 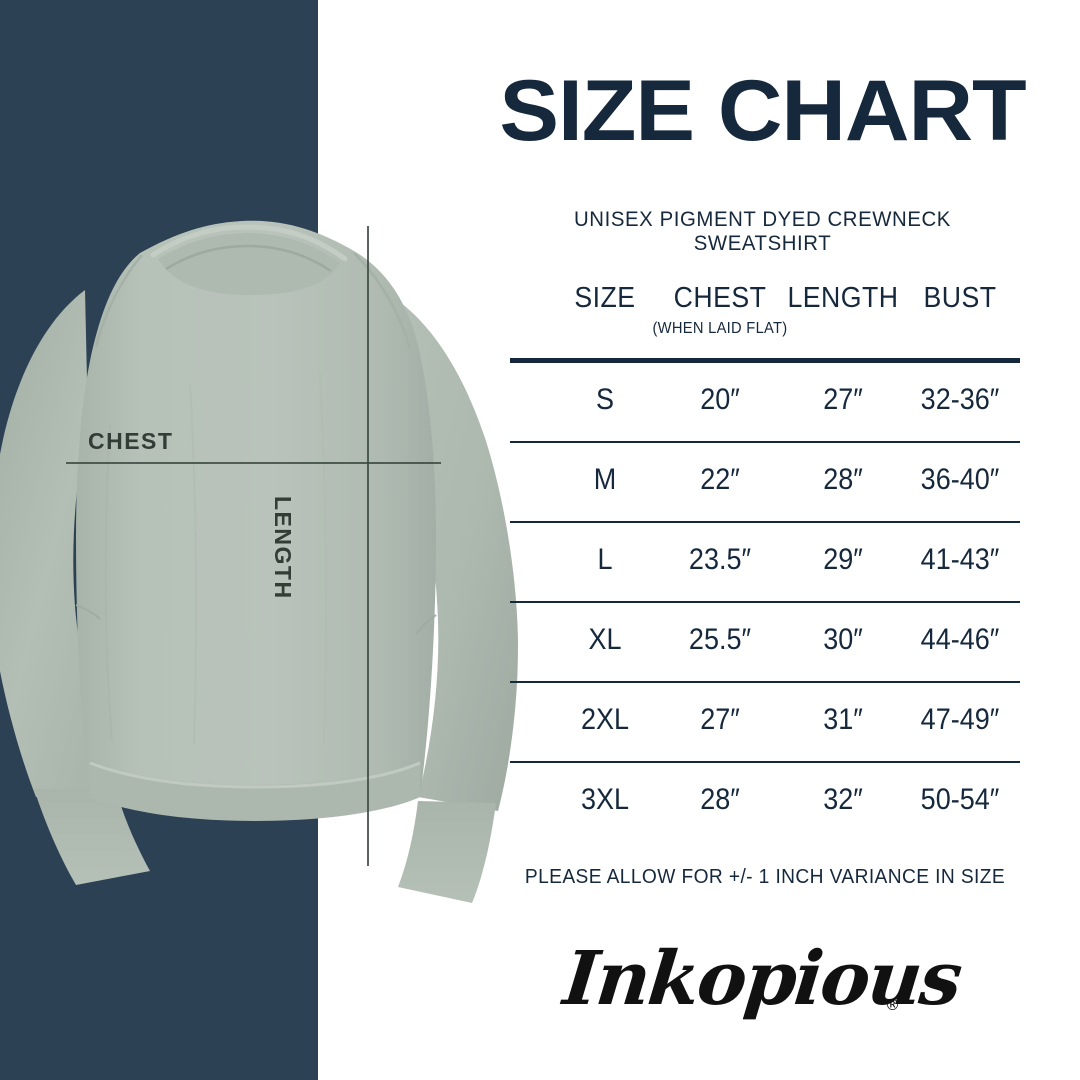 I want to click on chest-measurement-label: CHEST, so click(x=131, y=441).